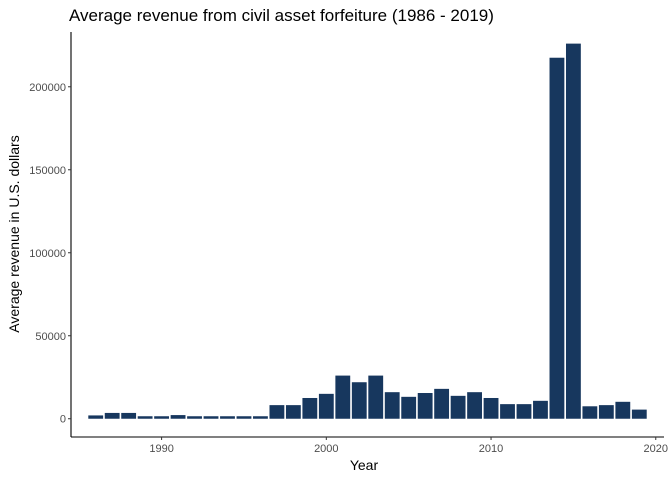 Image resolution: width=672 pixels, height=480 pixels. What do you see at coordinates (623, 410) in the screenshot?
I see `bar-2018` at bounding box center [623, 410].